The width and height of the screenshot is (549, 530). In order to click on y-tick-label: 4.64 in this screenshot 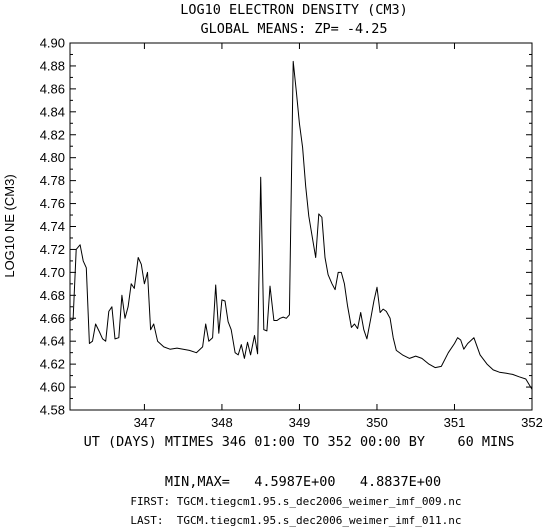, I will do `click(52, 341)`.